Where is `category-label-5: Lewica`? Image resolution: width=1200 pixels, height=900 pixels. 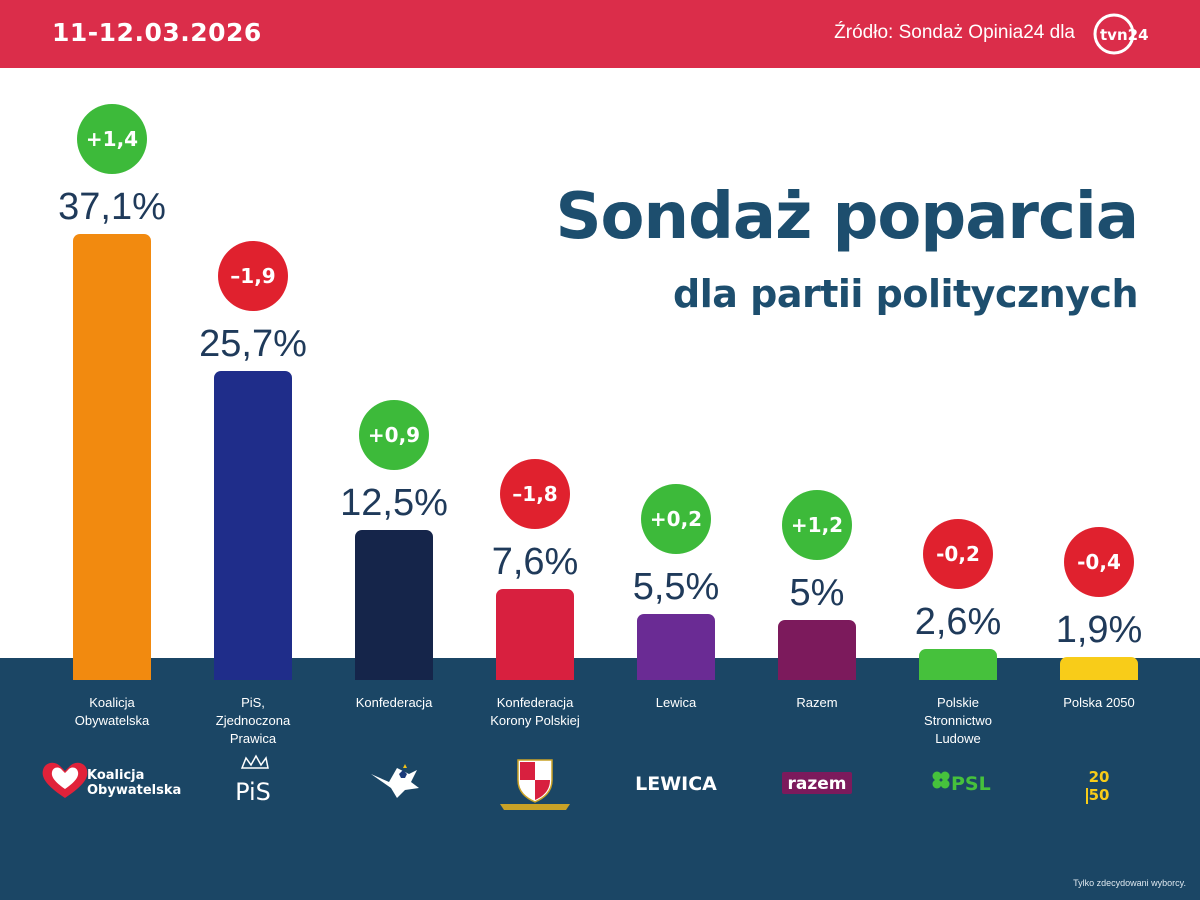 category-label-5: Lewica is located at coordinates (676, 703).